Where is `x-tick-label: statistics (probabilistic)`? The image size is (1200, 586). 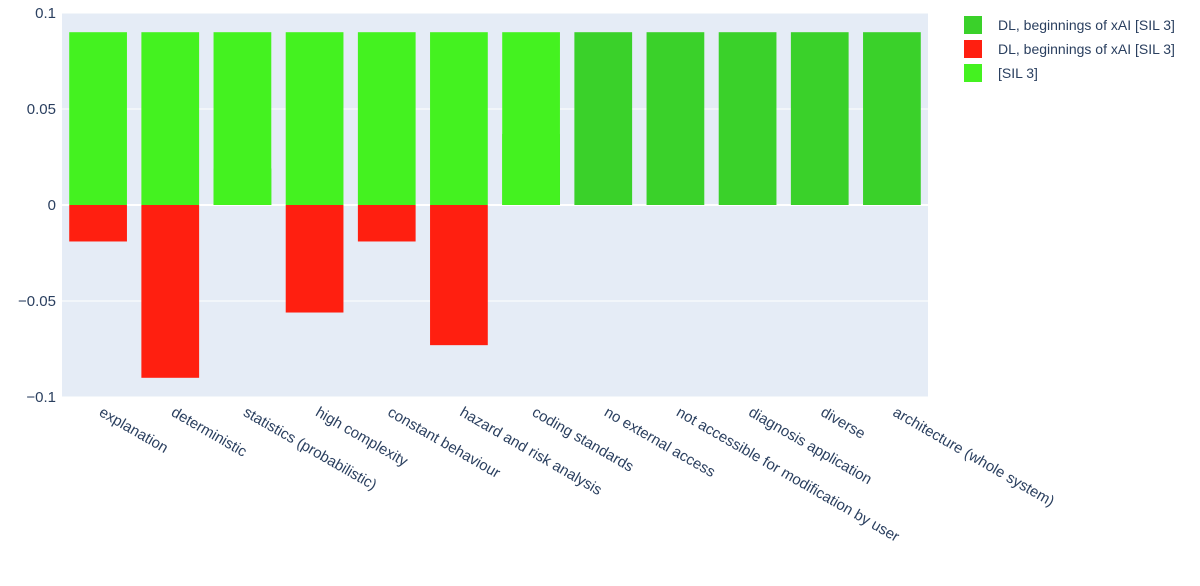
x-tick-label: statistics (probabilistic) is located at coordinates (309, 449).